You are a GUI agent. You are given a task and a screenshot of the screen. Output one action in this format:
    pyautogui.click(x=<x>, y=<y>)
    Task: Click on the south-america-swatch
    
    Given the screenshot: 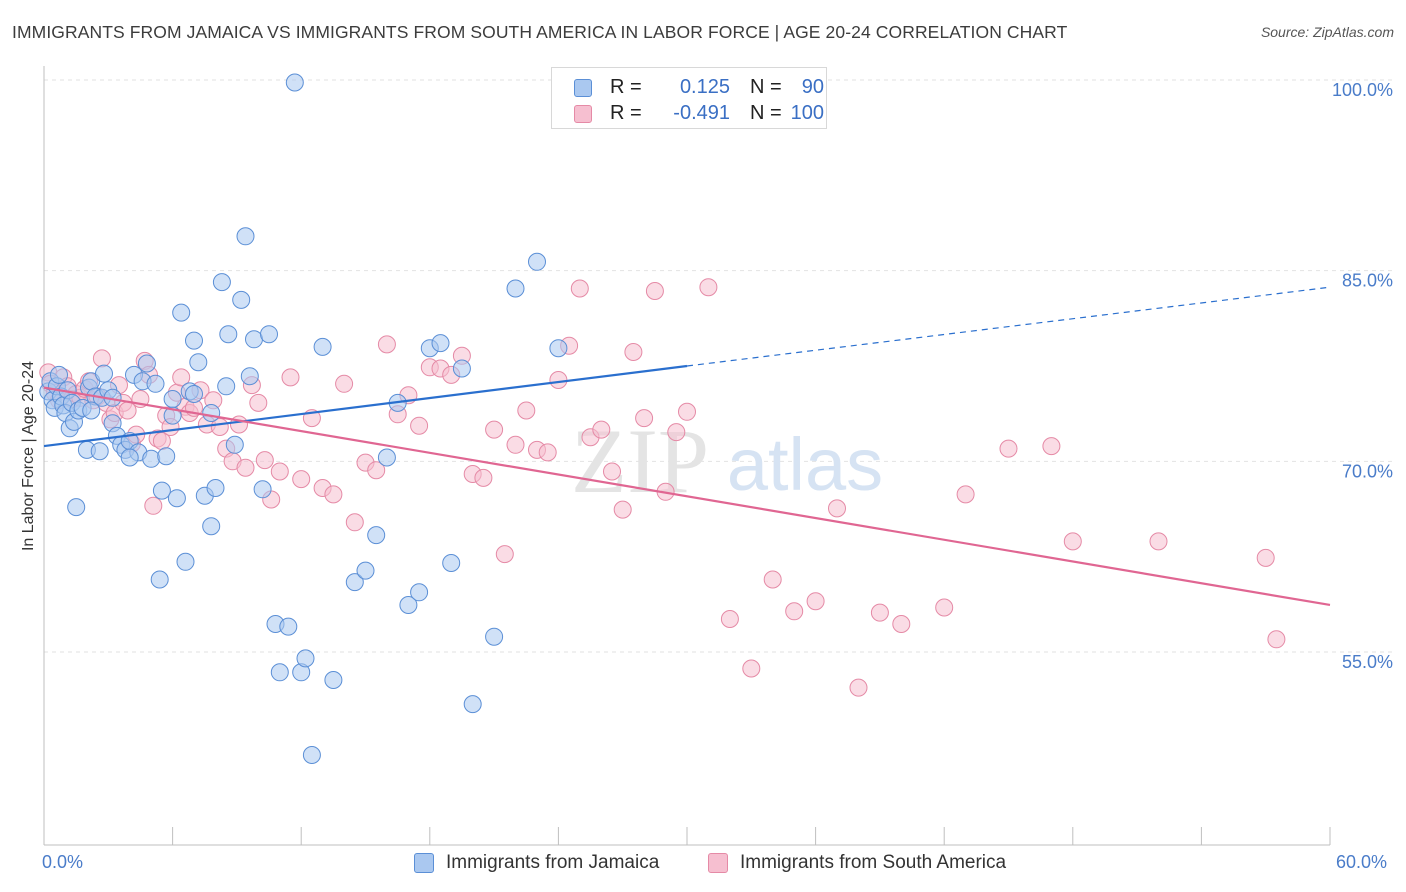 What is the action you would take?
    pyautogui.click(x=583, y=114)
    